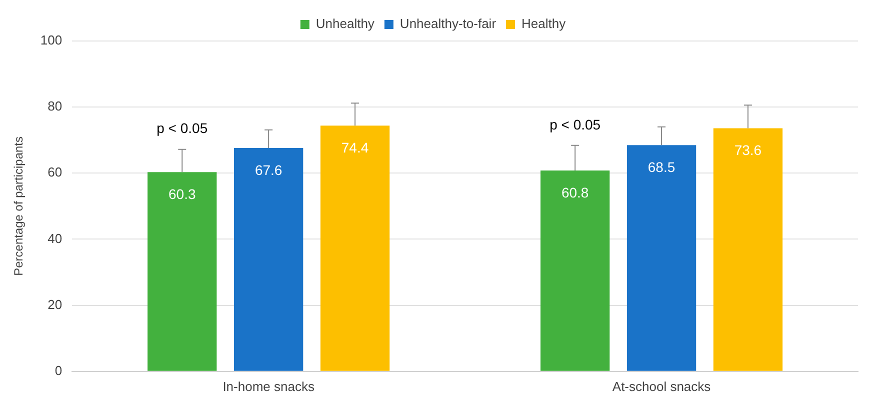 This screenshot has width=876, height=403. Describe the element at coordinates (268, 170) in the screenshot. I see `data-label: 67.6` at that location.